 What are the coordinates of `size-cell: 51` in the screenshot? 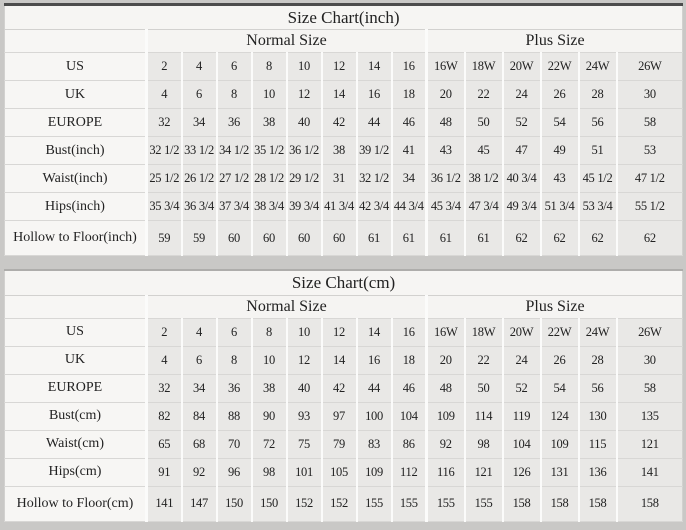 It's located at (598, 150).